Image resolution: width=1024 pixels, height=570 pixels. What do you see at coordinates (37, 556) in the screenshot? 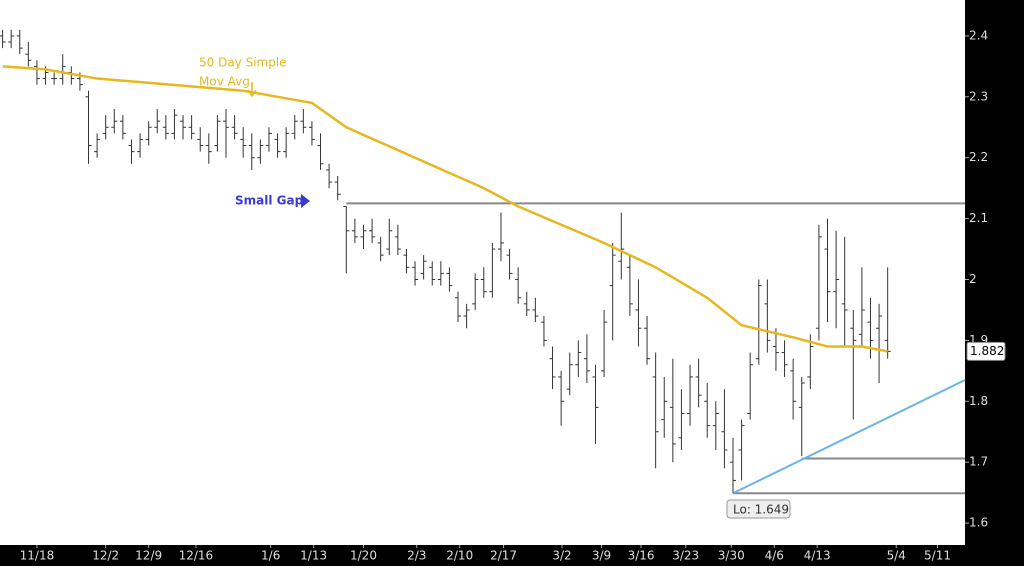
I see `x-tick-label: 11/18` at bounding box center [37, 556].